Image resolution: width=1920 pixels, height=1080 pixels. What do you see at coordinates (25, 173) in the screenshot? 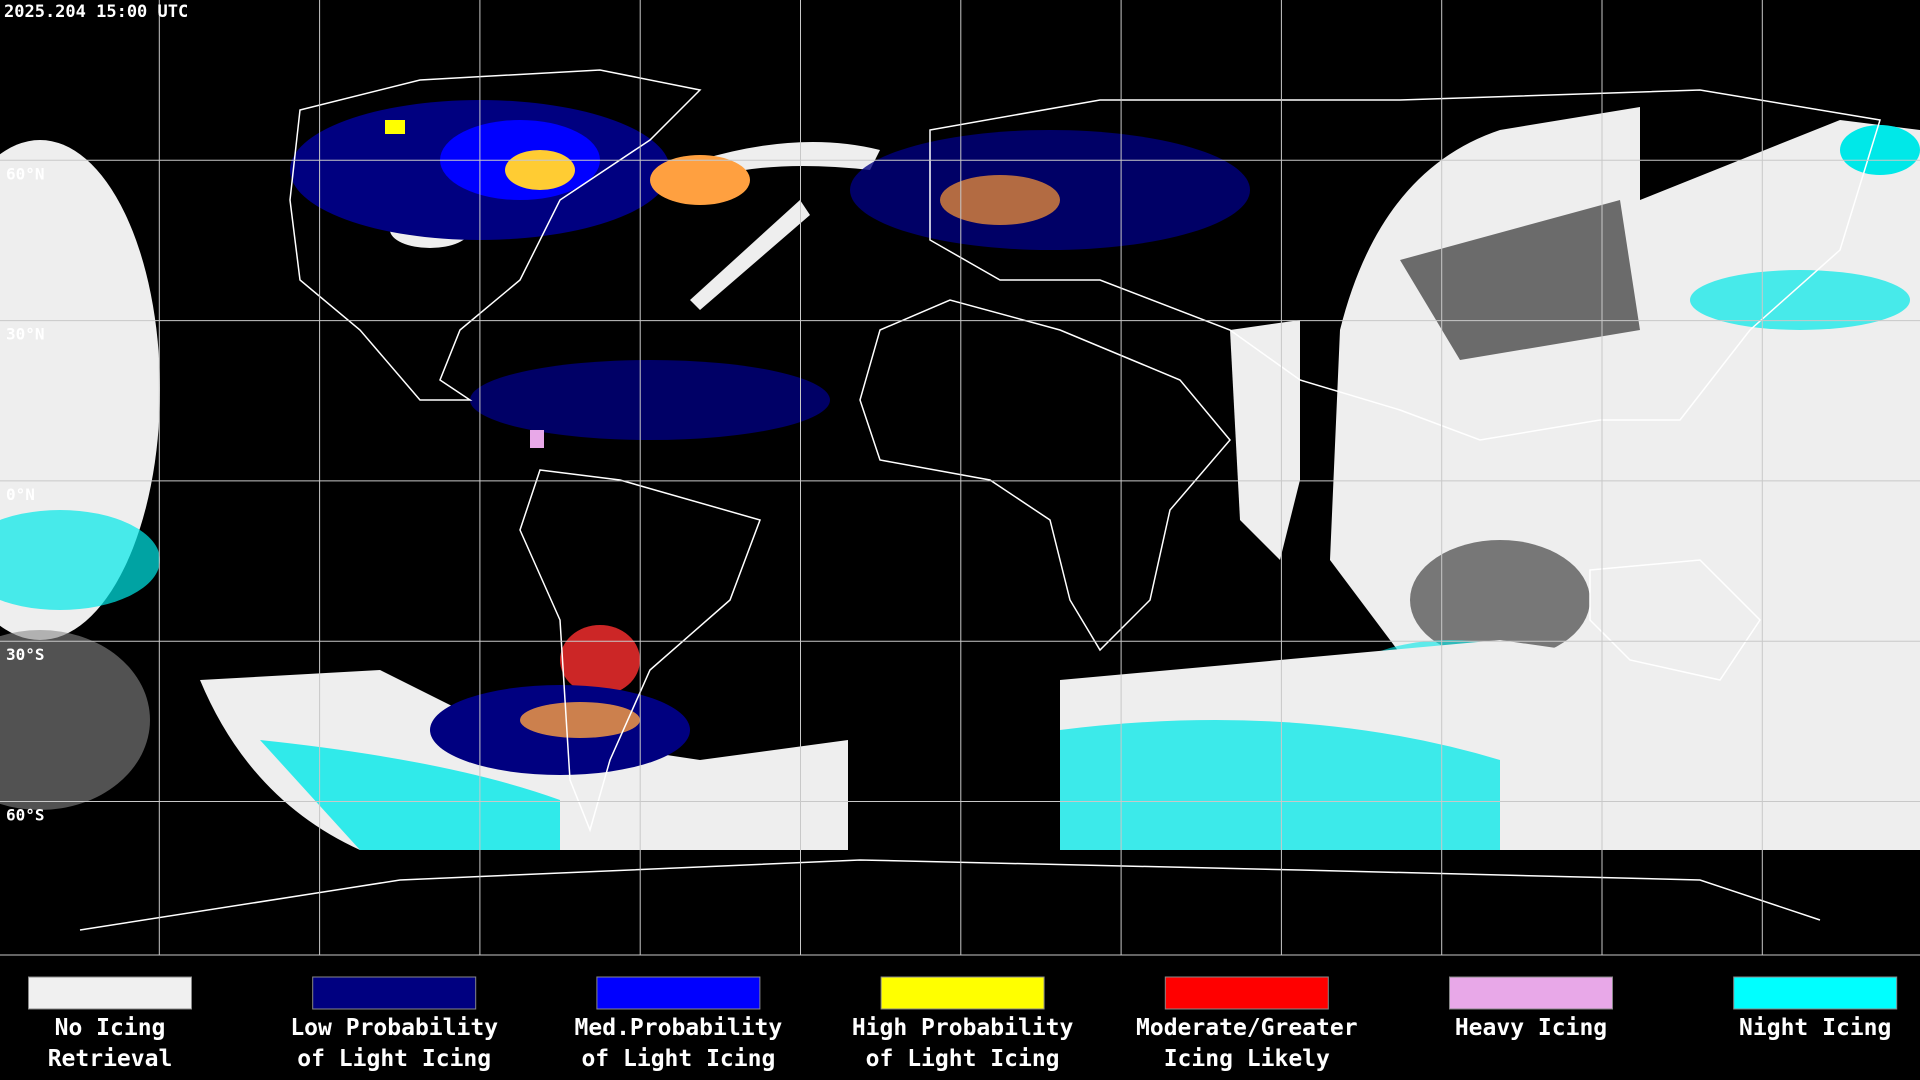
I see `latitude-label: 60°N` at bounding box center [25, 173].